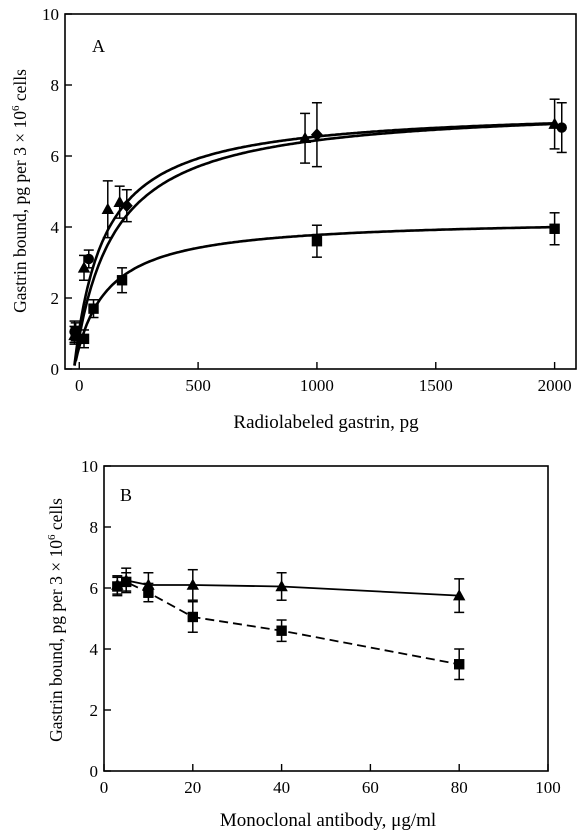  Describe the element at coordinates (94, 527) in the screenshot. I see `panel-b-y-tick-label: 8` at that location.